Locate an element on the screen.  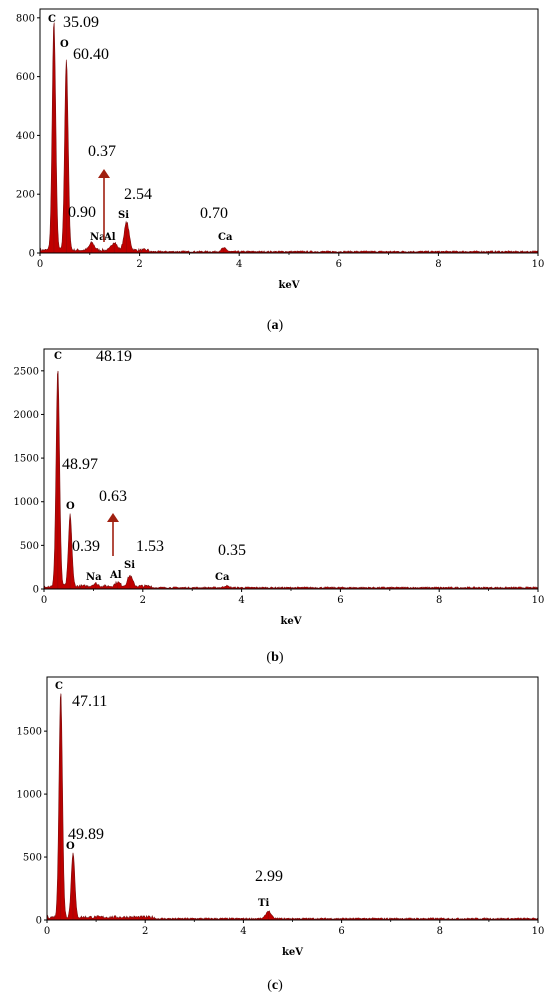
y-tick-label: 400 is located at coordinates (25, 136).